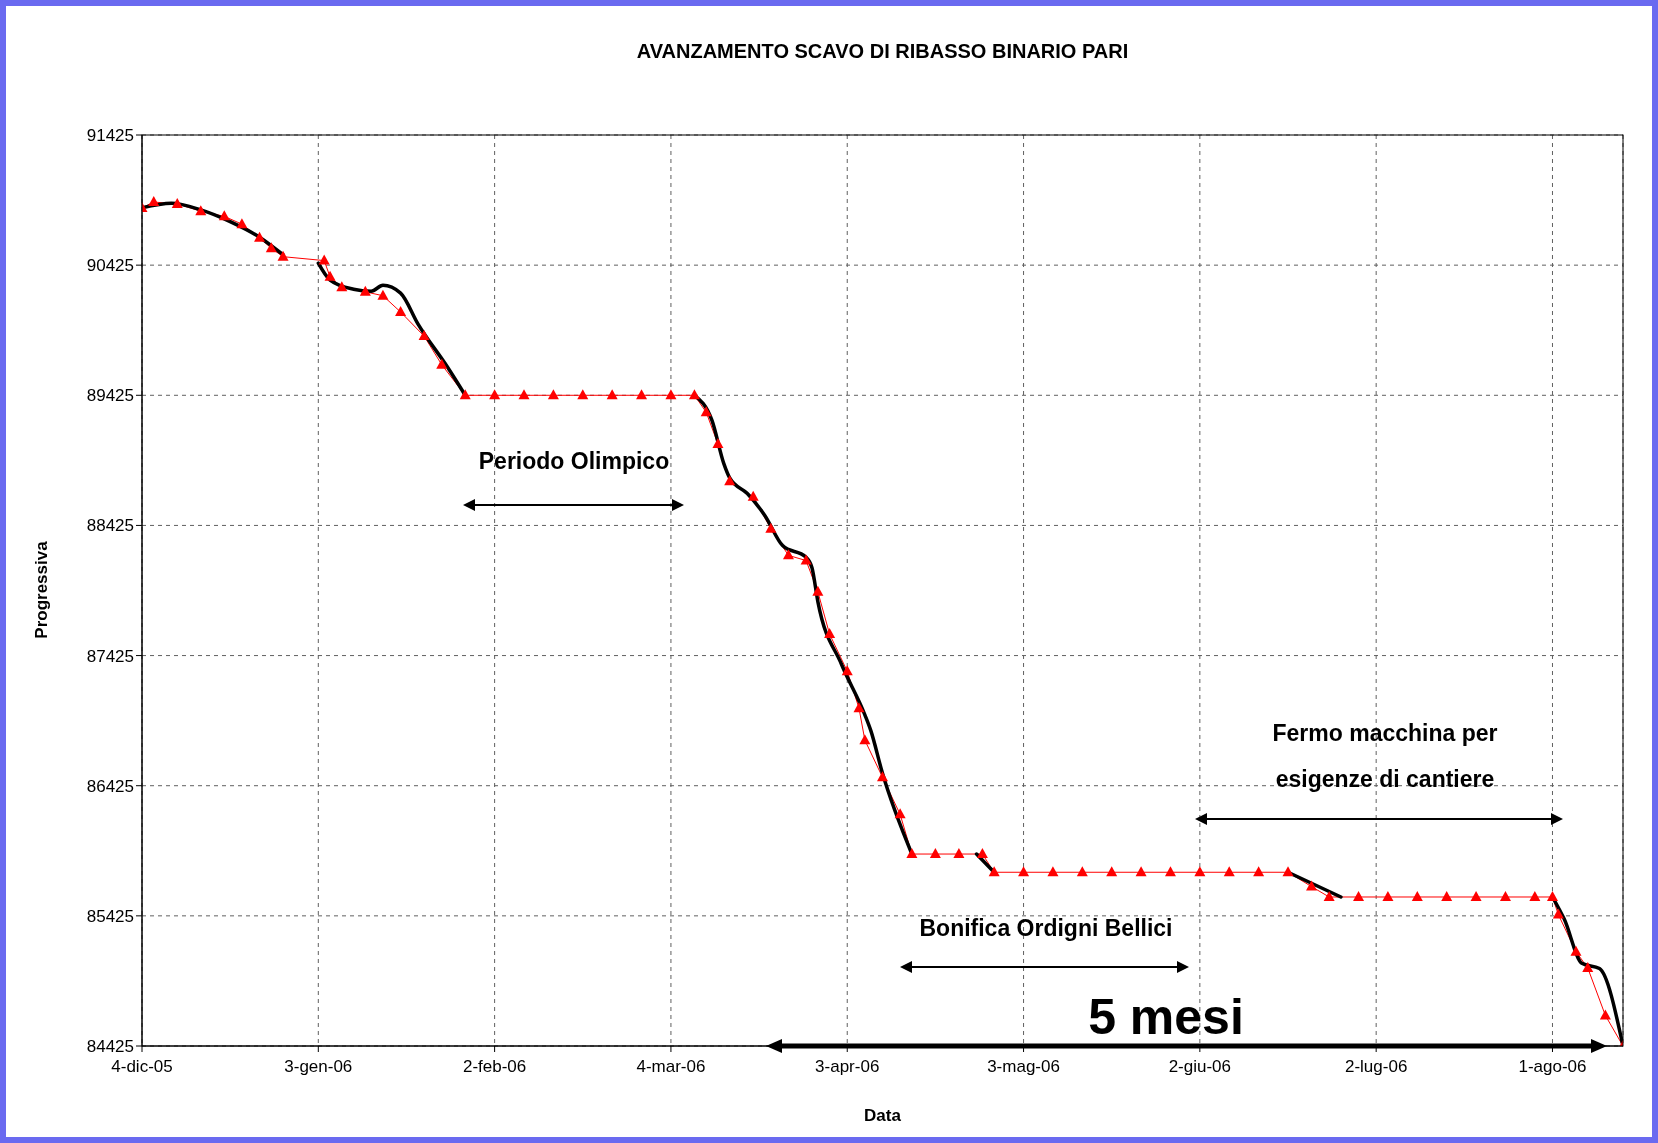  Describe the element at coordinates (494, 1067) in the screenshot. I see `x-tick-label: 2-feb-06` at that location.